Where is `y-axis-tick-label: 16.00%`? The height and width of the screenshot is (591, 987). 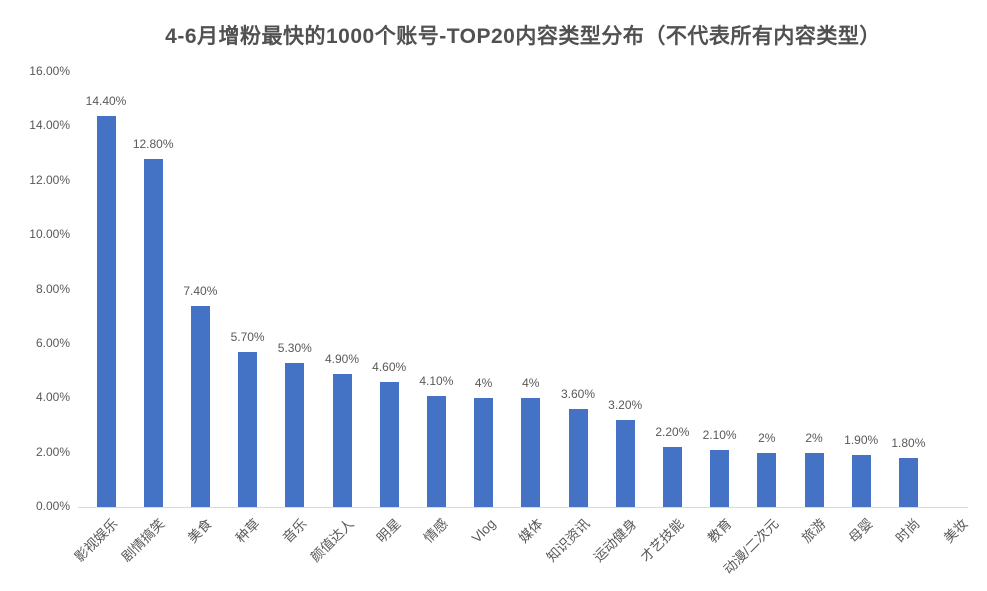
y-axis-tick-label: 16.00% is located at coordinates (49, 71).